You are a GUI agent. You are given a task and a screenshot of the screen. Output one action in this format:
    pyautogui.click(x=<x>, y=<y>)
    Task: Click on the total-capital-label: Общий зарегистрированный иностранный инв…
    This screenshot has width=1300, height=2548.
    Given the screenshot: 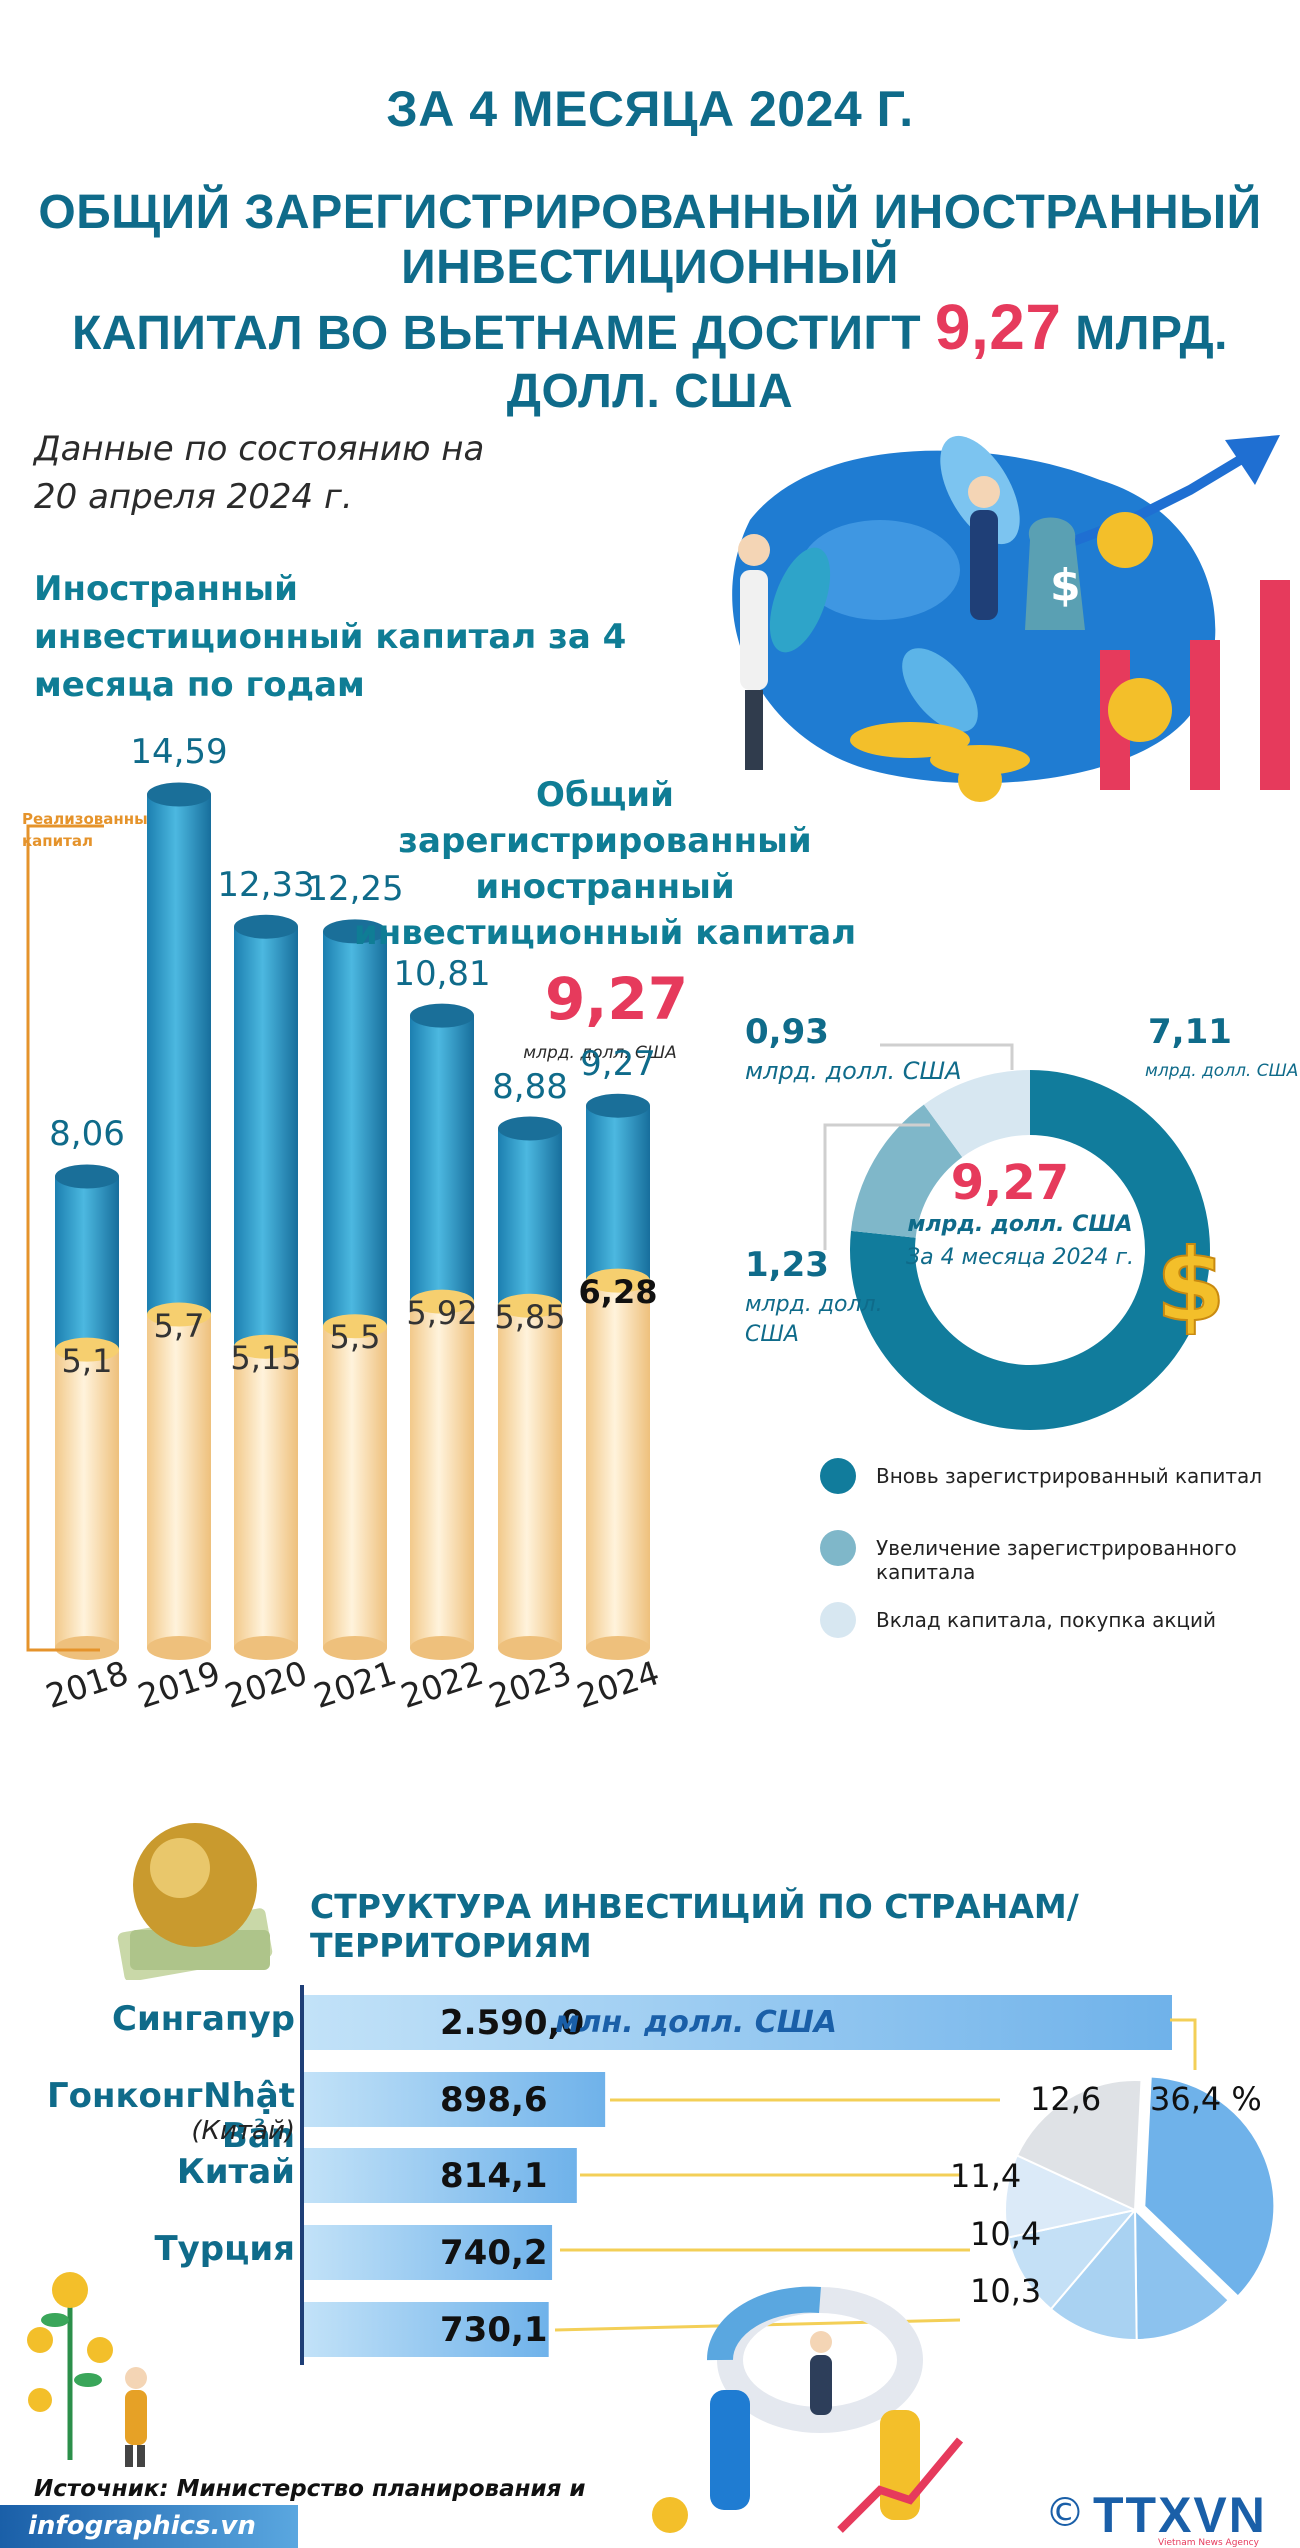 What is the action you would take?
    pyautogui.click(x=605, y=864)
    